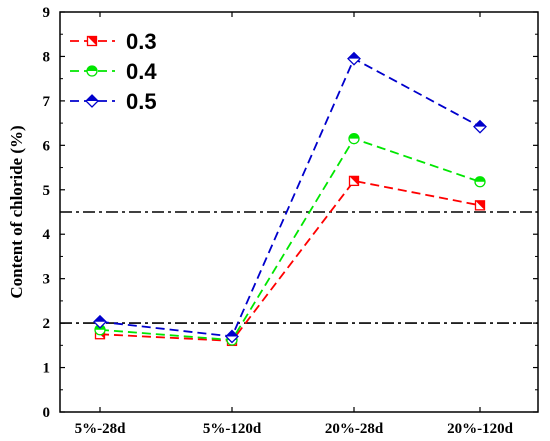 The width and height of the screenshot is (550, 441). What do you see at coordinates (47, 324) in the screenshot?
I see `y-tick-label: 2` at bounding box center [47, 324].